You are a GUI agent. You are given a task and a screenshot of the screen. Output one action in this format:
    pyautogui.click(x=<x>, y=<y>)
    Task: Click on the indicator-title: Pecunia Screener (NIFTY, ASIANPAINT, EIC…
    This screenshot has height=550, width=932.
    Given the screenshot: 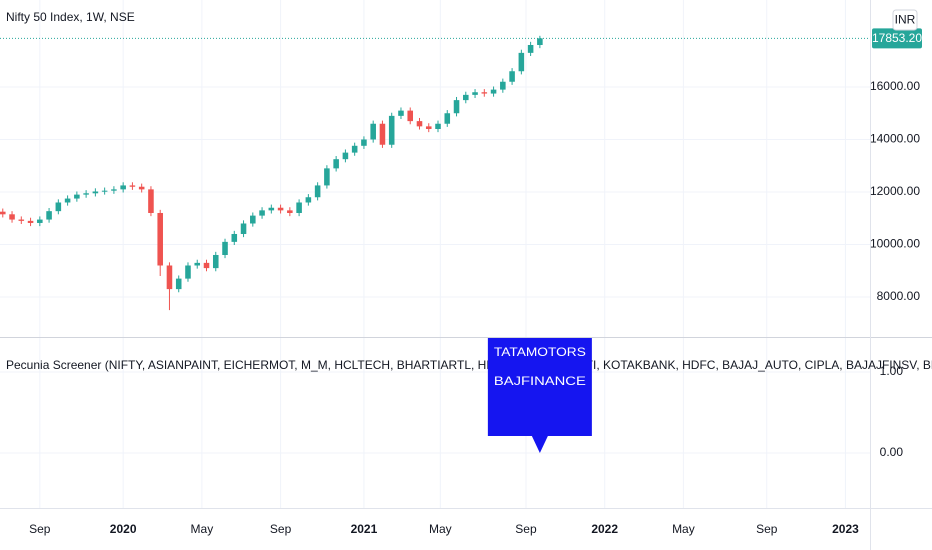 What is the action you would take?
    pyautogui.click(x=469, y=365)
    